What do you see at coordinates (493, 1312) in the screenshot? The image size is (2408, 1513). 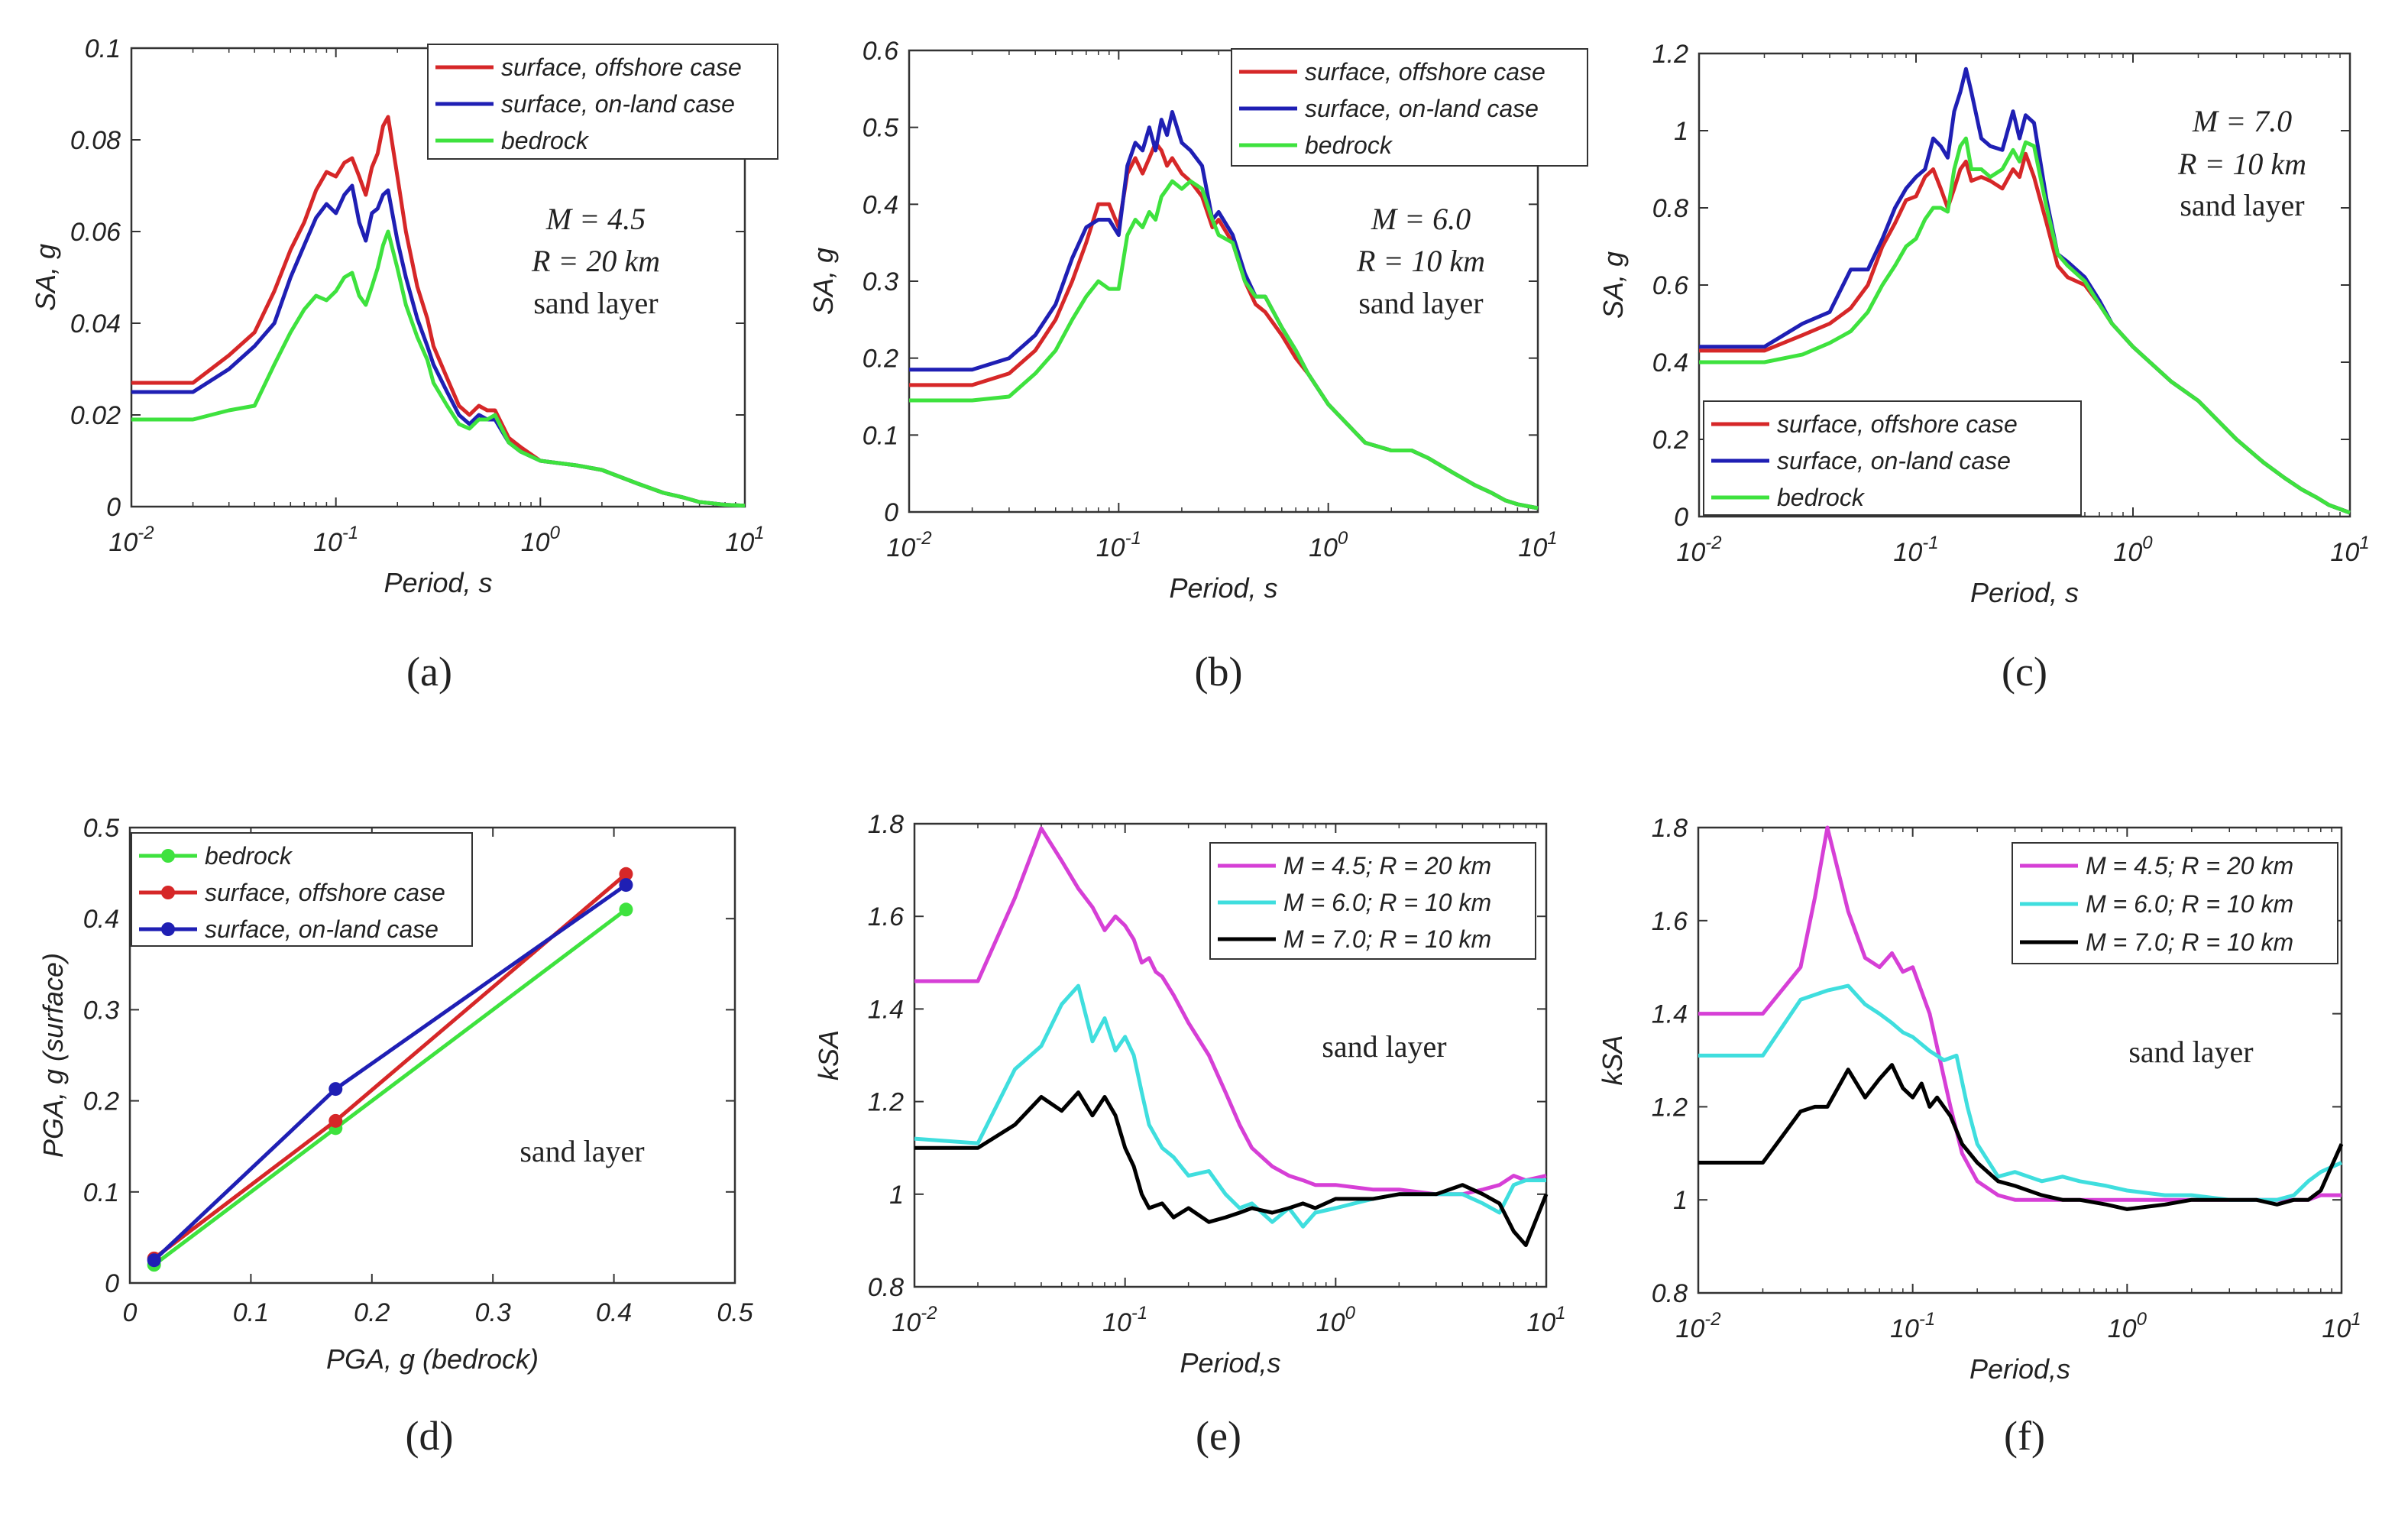 I see `x-tick-label: 0.3` at bounding box center [493, 1312].